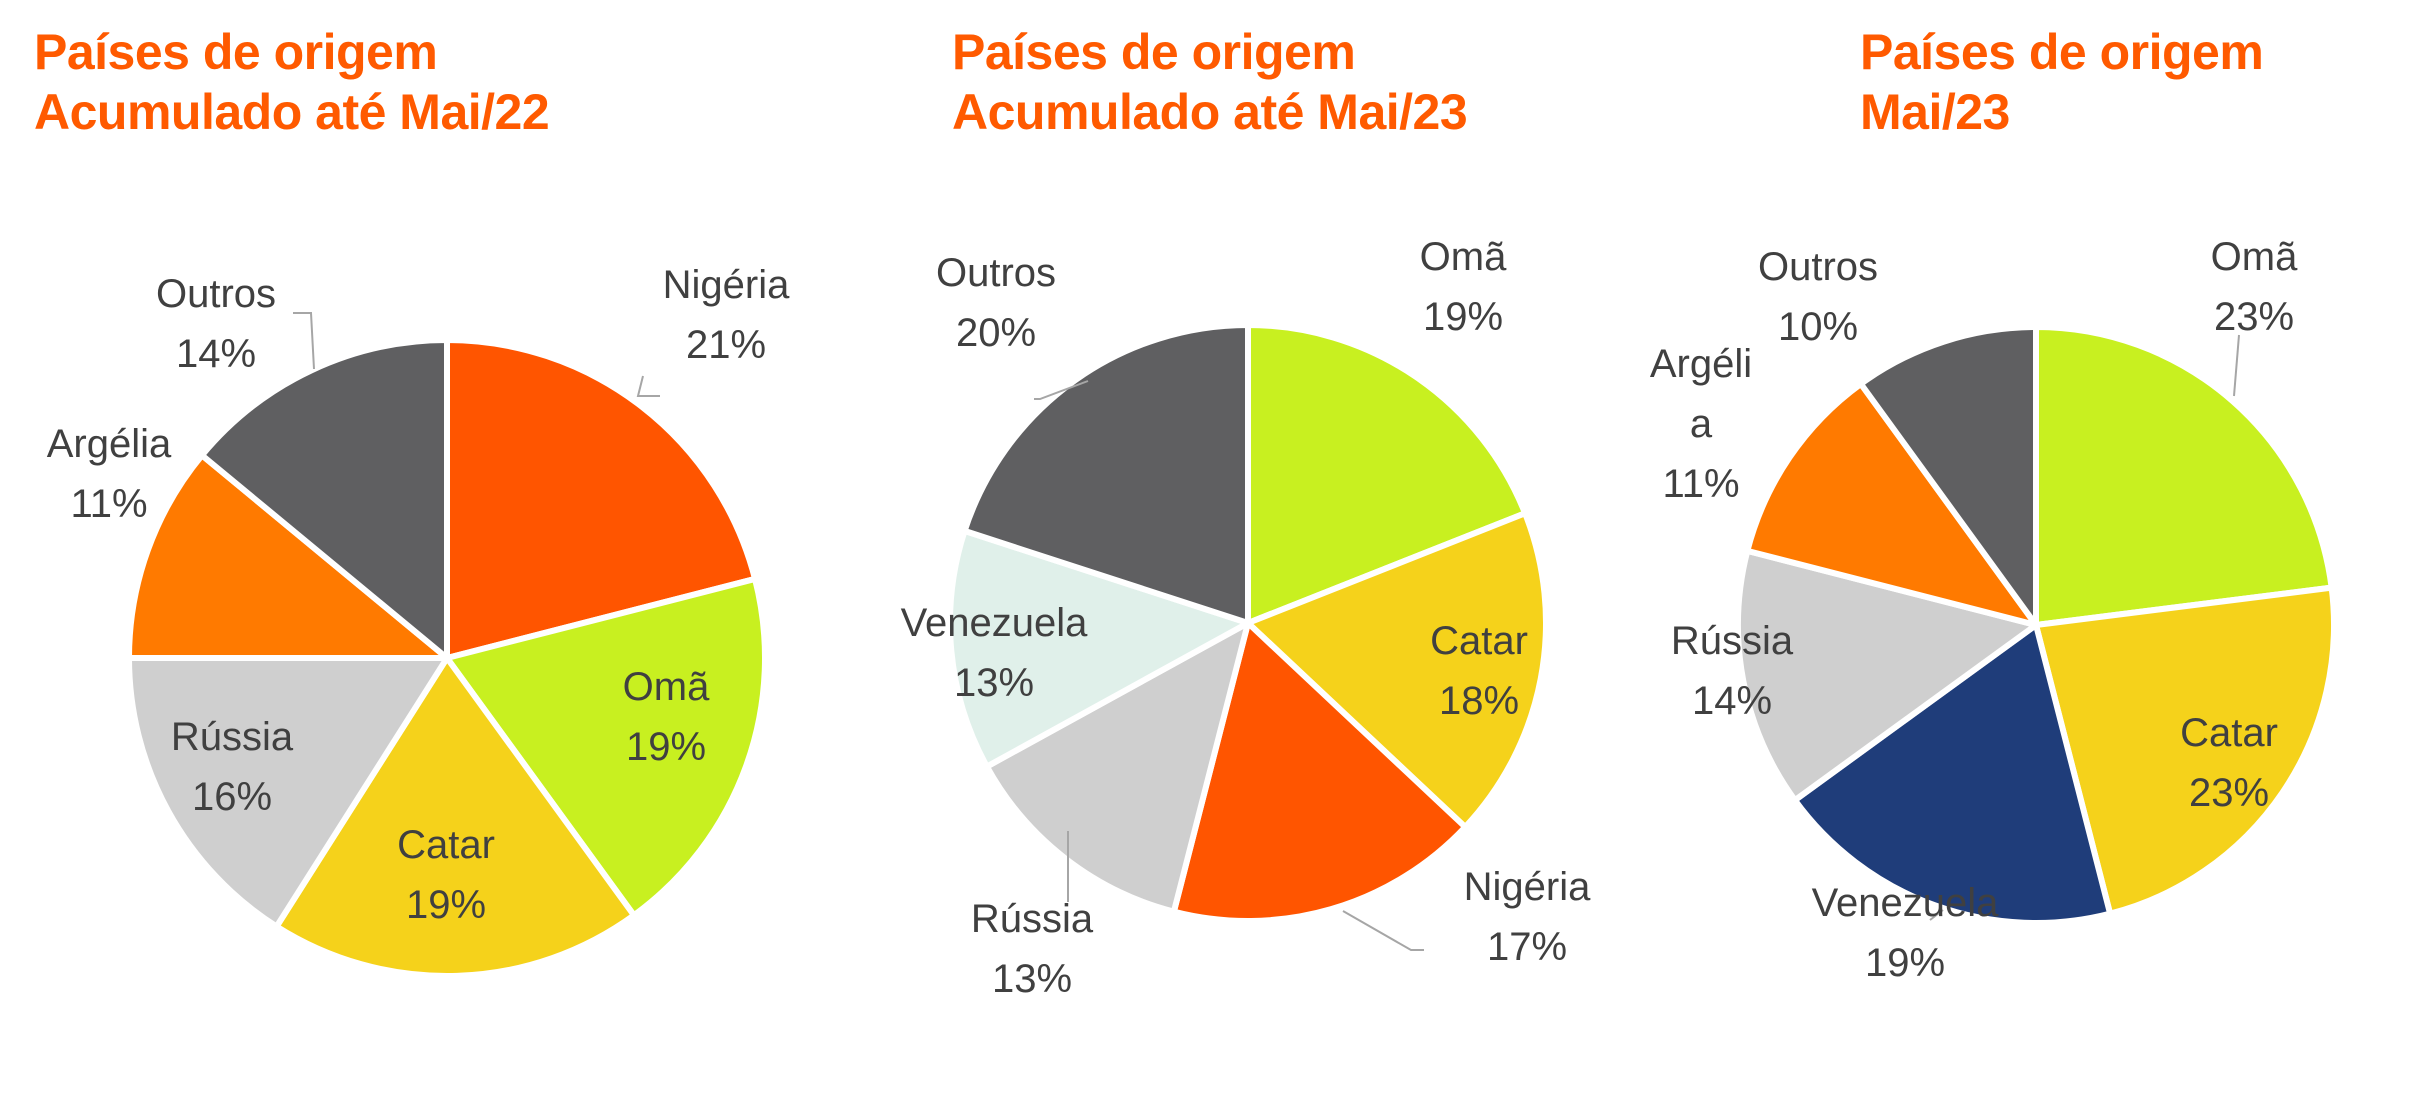  What do you see at coordinates (996, 303) in the screenshot?
I see `data-label-outros: Outros 20%` at bounding box center [996, 303].